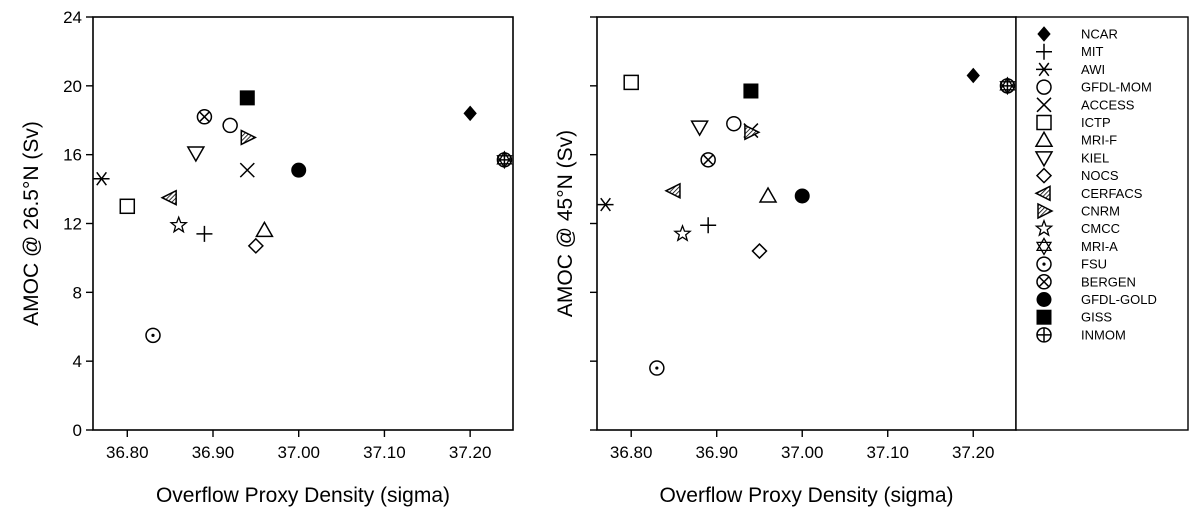  What do you see at coordinates (1095, 157) in the screenshot?
I see `legend-label: KIEL` at bounding box center [1095, 157].